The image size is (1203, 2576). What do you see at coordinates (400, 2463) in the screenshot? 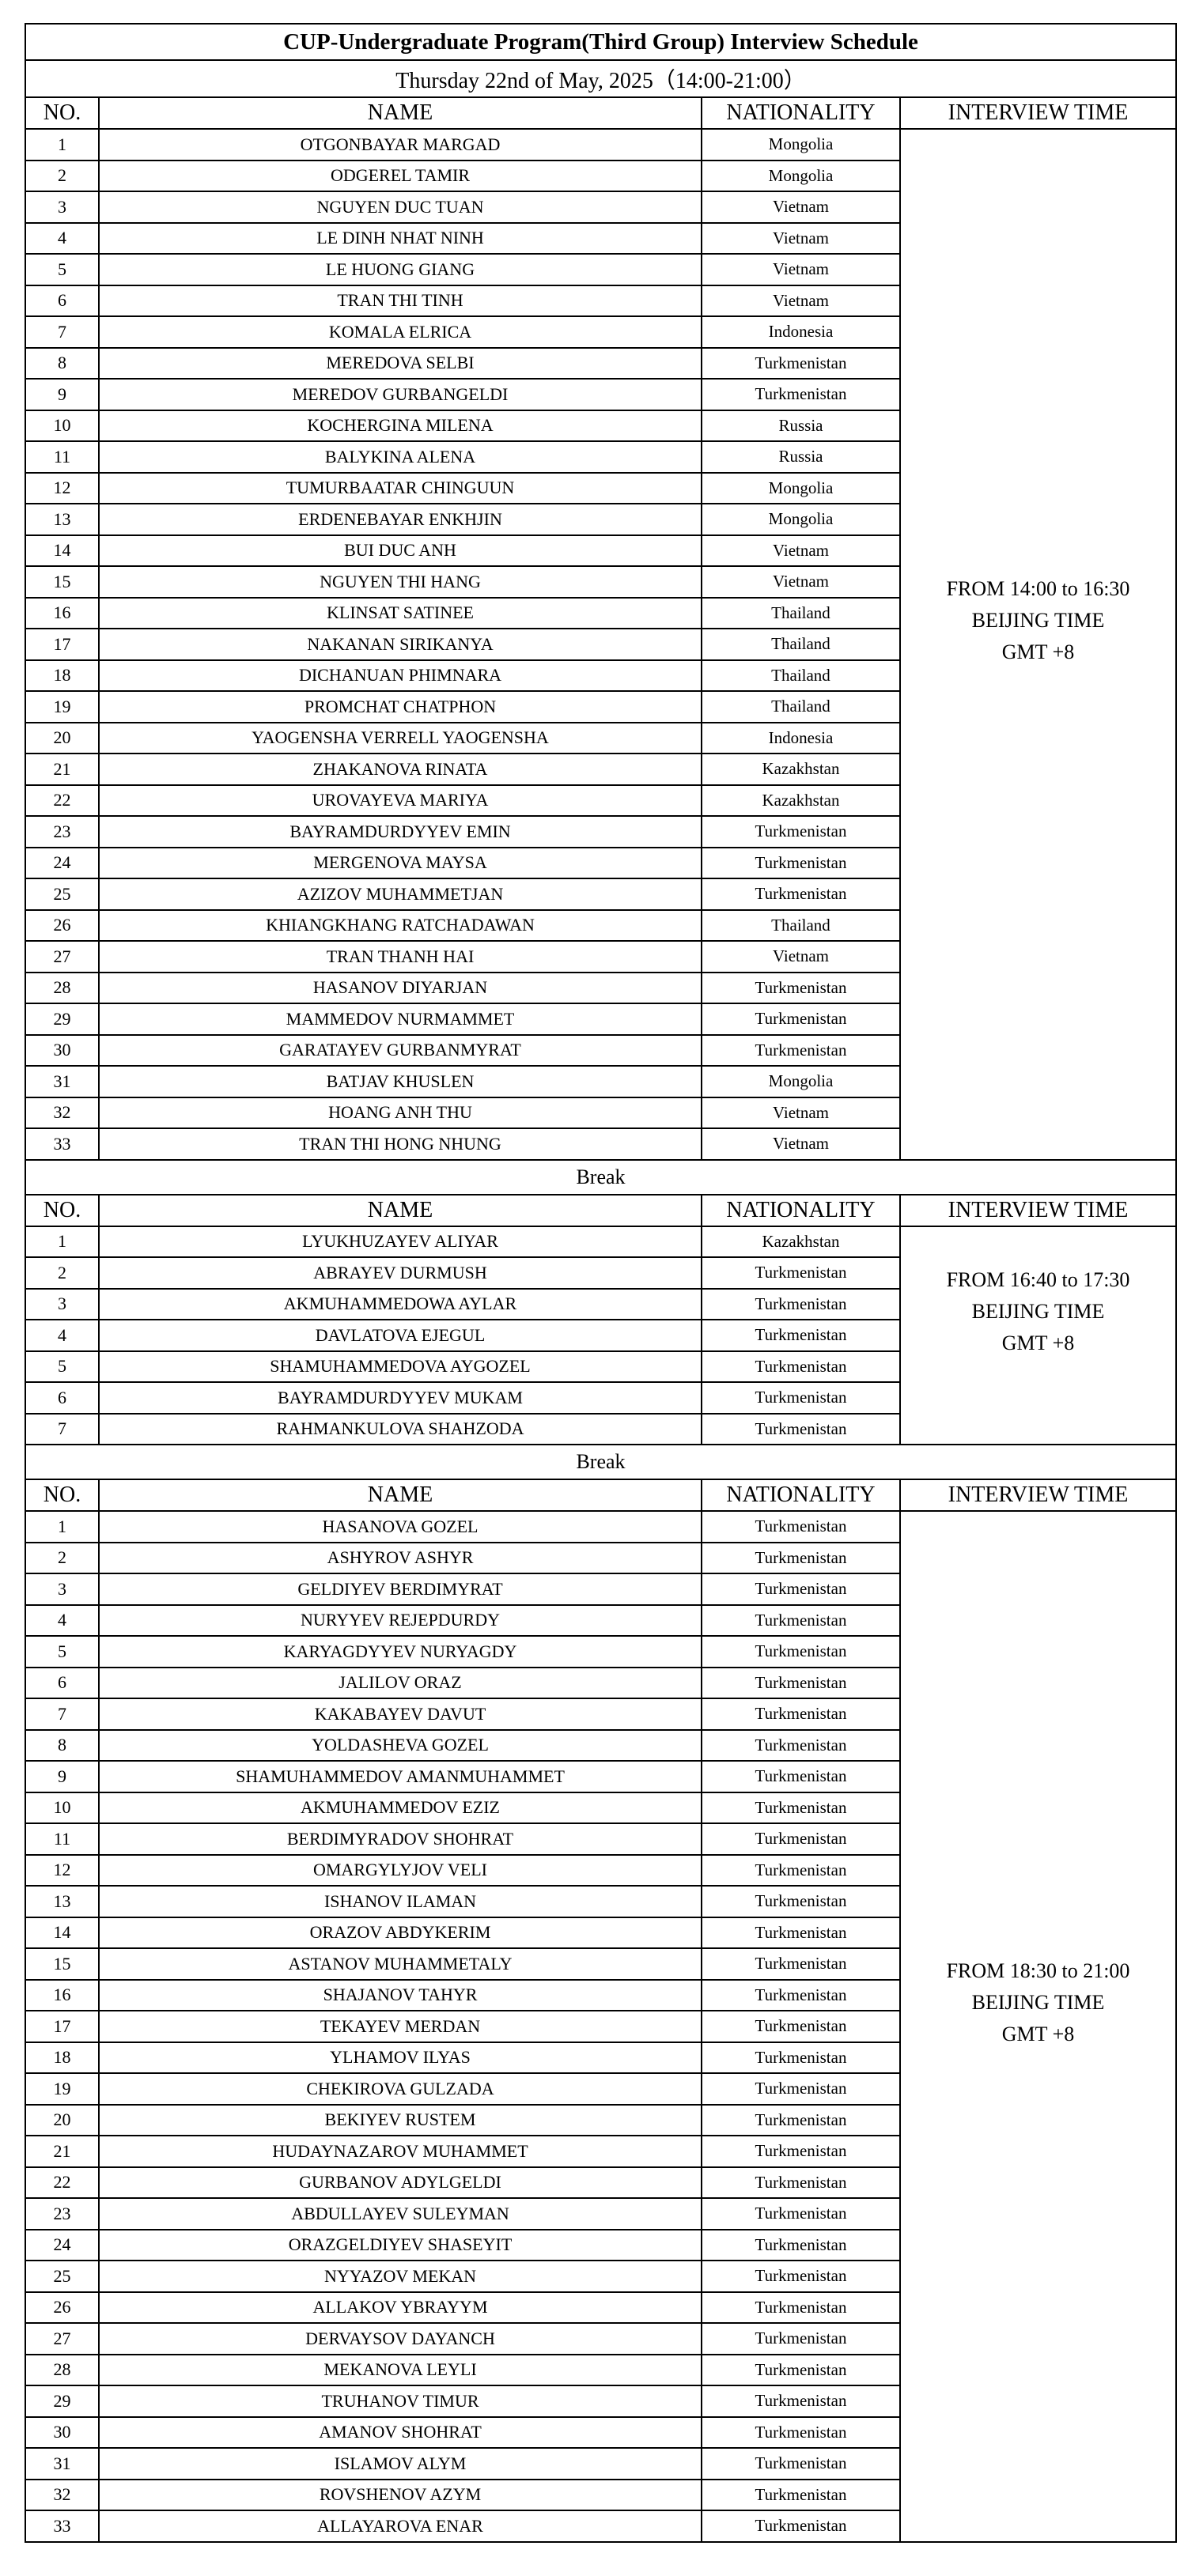
I see `student-name: ISLAMOV ALYM` at bounding box center [400, 2463].